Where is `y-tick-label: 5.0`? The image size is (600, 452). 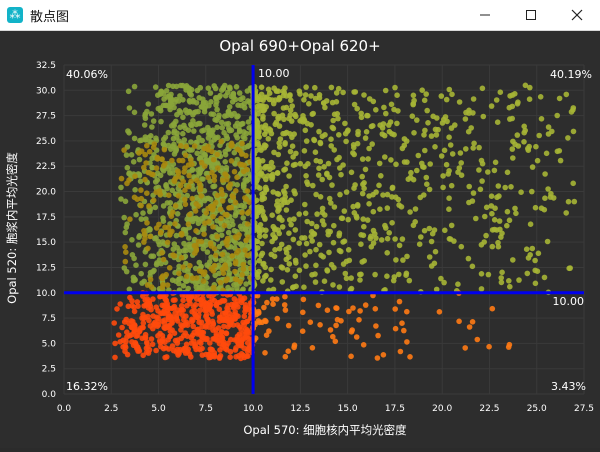
y-tick-label: 5.0 is located at coordinates (49, 344).